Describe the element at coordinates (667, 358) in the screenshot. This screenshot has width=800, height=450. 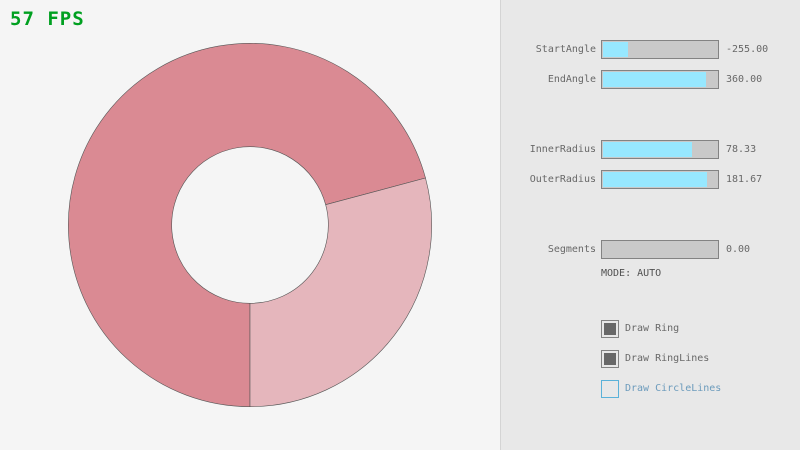
I see `draw-ringlines-label: Draw RingLines` at that location.